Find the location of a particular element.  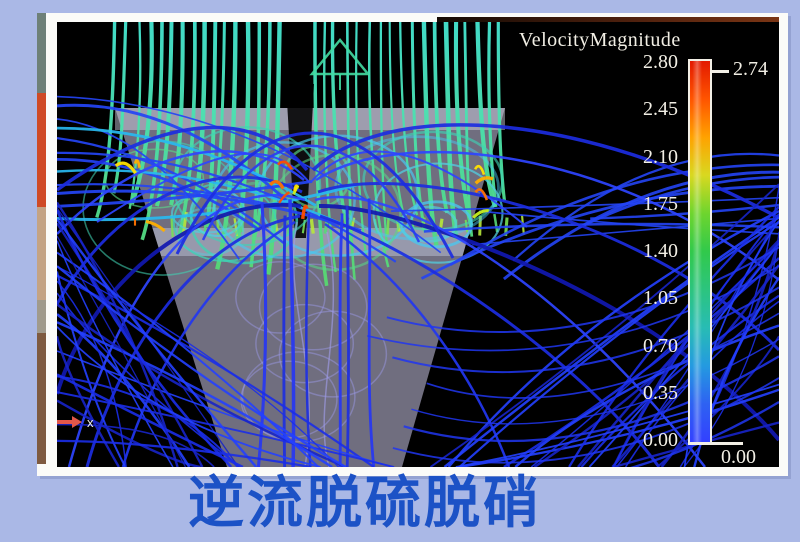

legend-title: VelocityMagnitude is located at coordinates (600, 40).